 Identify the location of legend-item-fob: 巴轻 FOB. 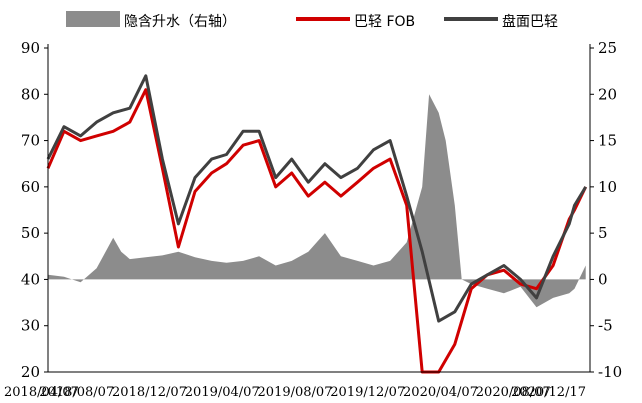
(355, 22).